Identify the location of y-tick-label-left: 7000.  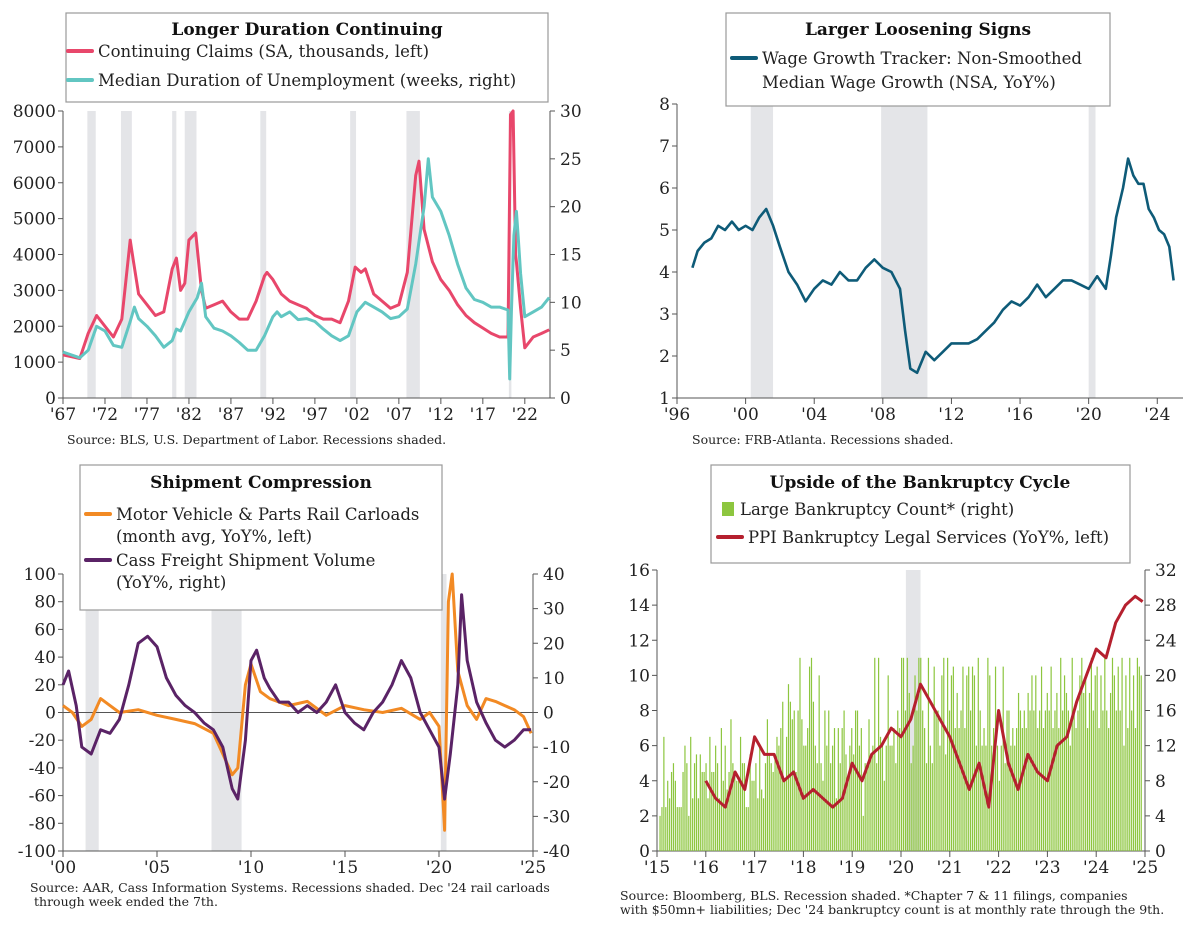
(34, 148).